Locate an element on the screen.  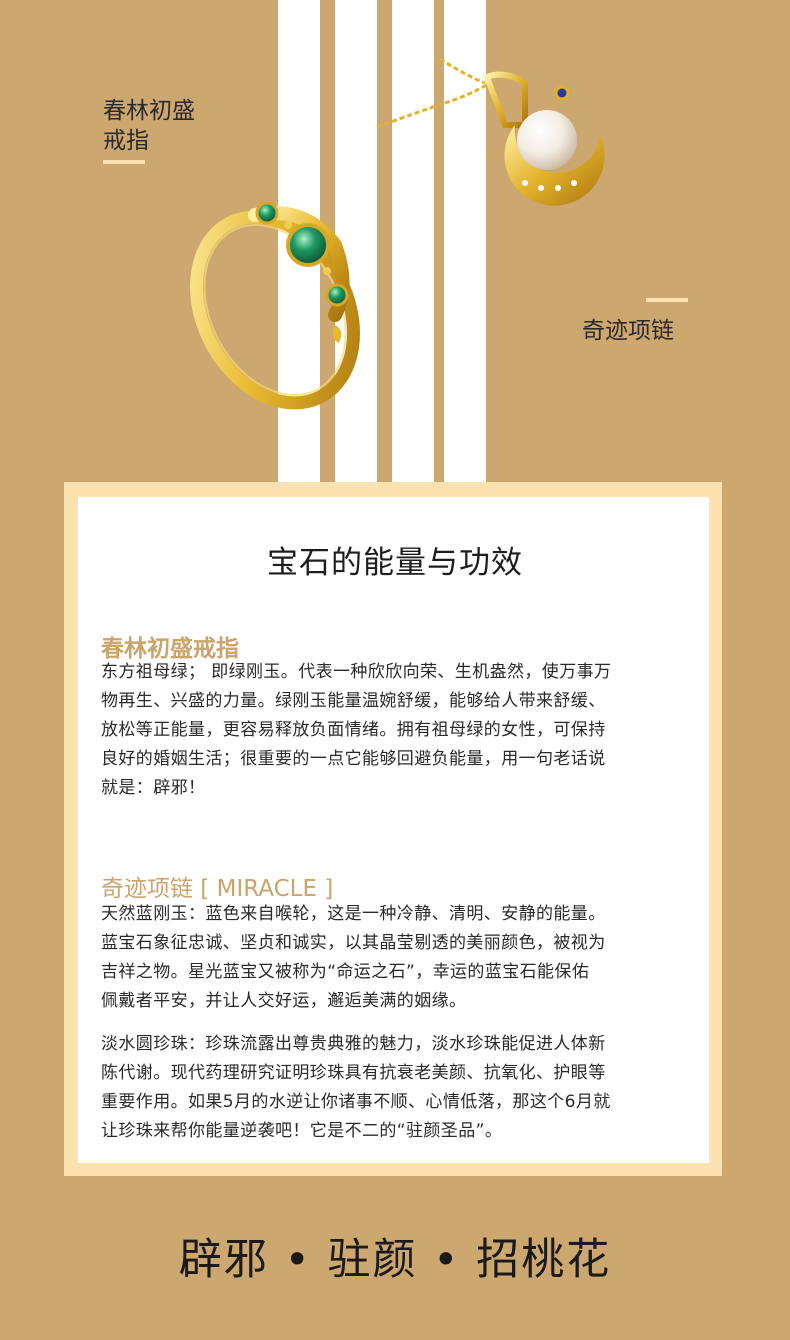
text-line: 就是：辟邪！ is located at coordinates (153, 788).